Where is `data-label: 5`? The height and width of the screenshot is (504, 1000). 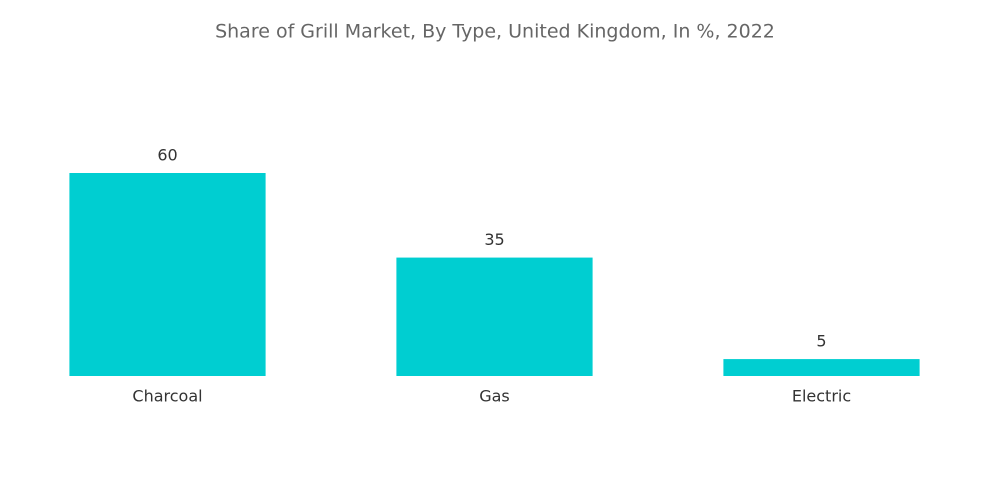
data-label: 5 is located at coordinates (821, 341).